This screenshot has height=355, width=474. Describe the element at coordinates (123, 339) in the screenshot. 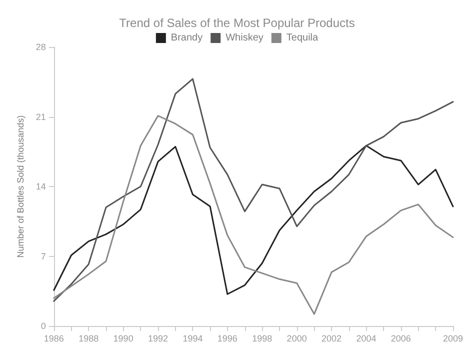

I see `x-tick-label: 1990` at that location.